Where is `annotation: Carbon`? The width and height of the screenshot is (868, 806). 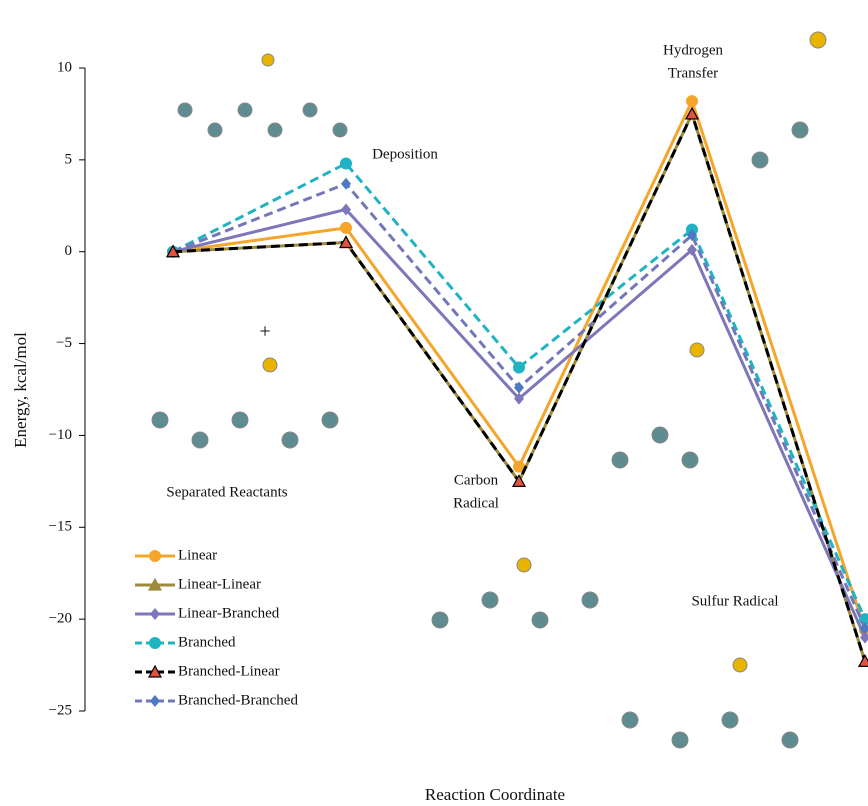 annotation: Carbon is located at coordinates (476, 480).